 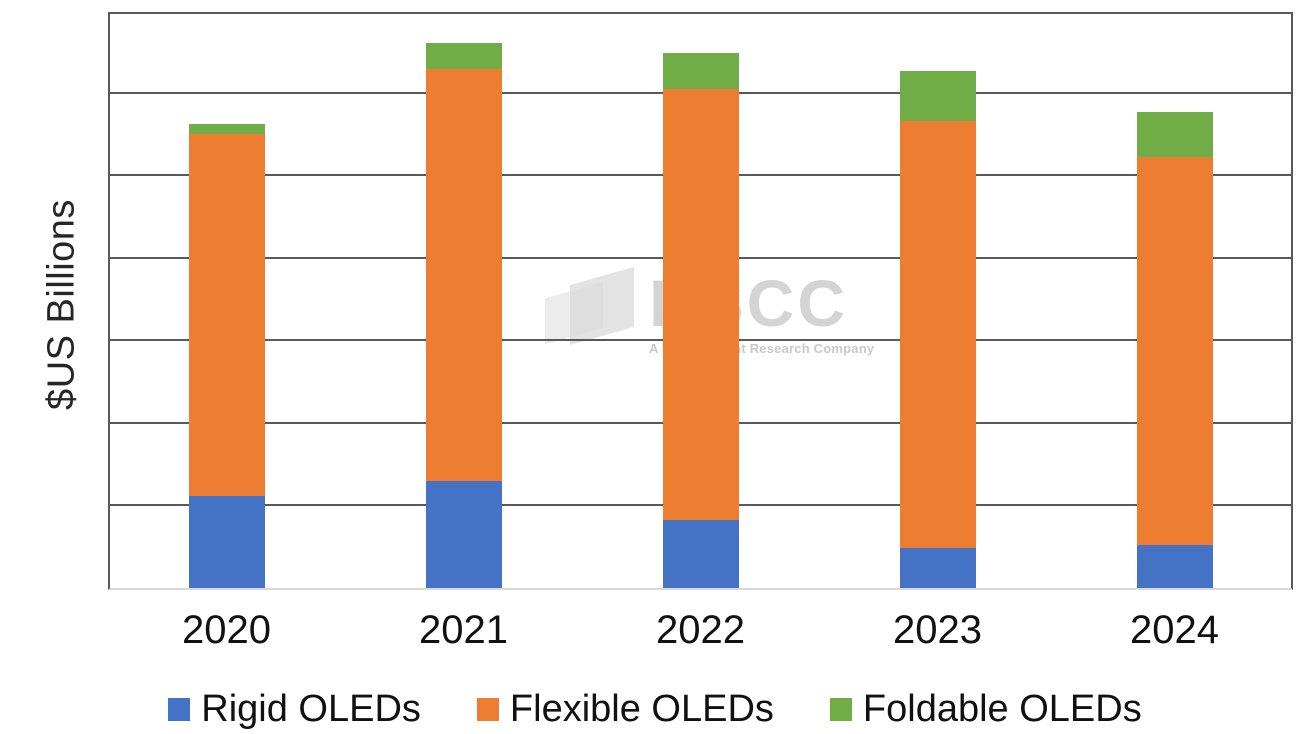 What do you see at coordinates (1002, 709) in the screenshot?
I see `legend-label-foldable-oleds: Foldable OLEDs` at bounding box center [1002, 709].